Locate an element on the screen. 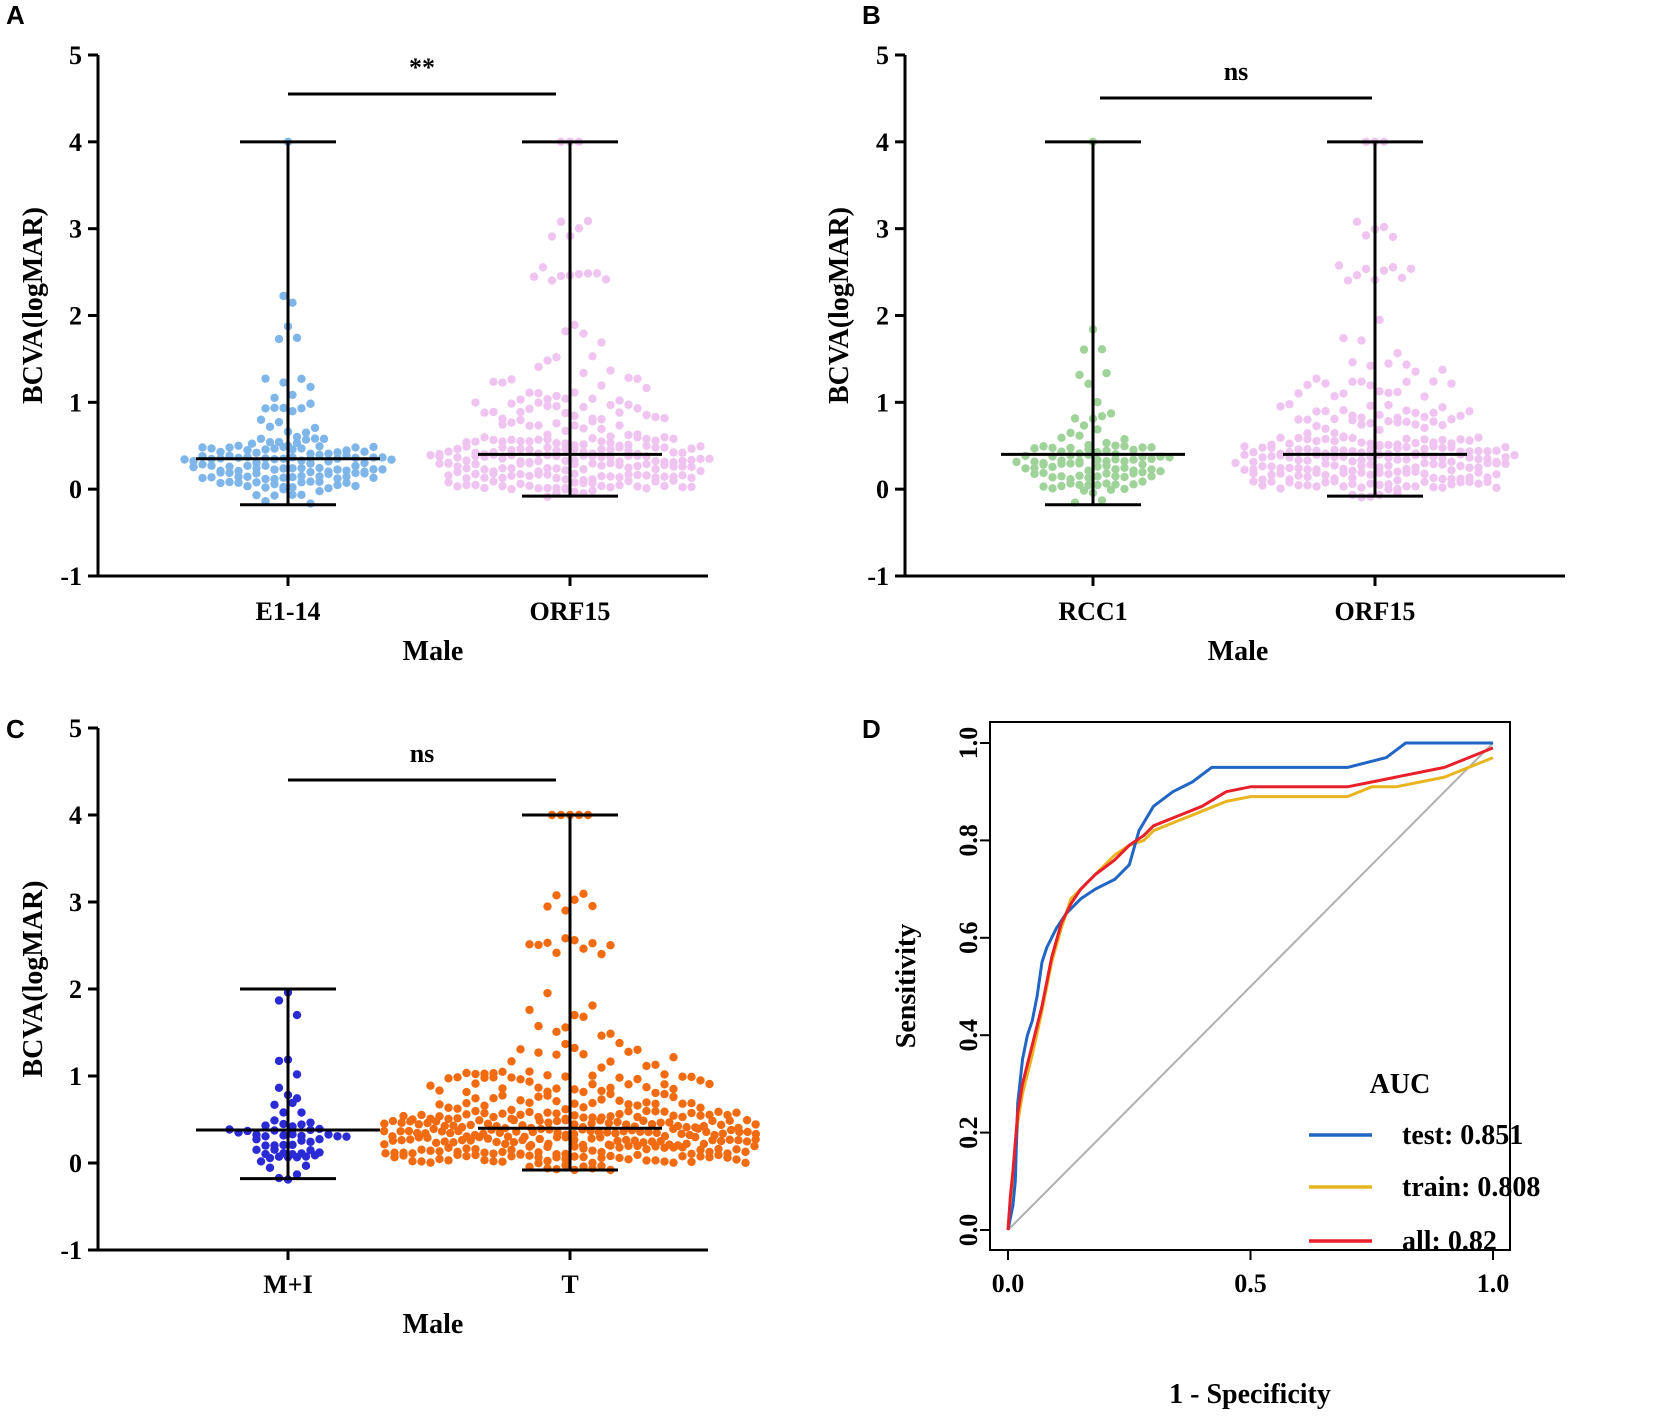  y-axis-title: BCVA(logMAR) is located at coordinates (33, 978).